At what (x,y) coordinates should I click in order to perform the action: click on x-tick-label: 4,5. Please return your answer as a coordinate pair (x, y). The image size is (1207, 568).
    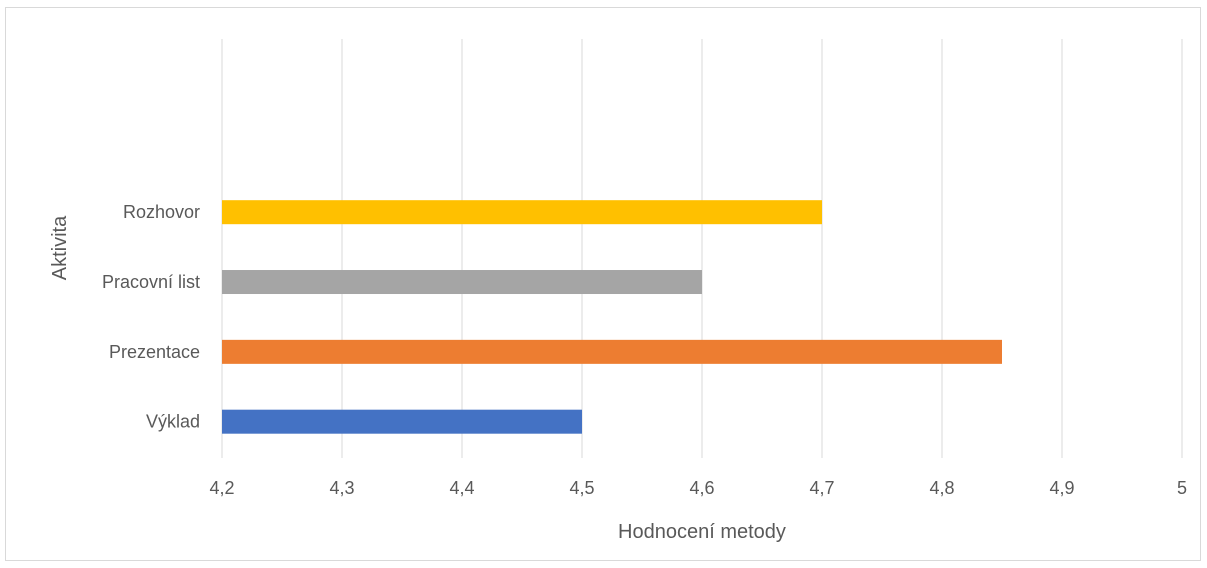
    Looking at the image, I should click on (581, 488).